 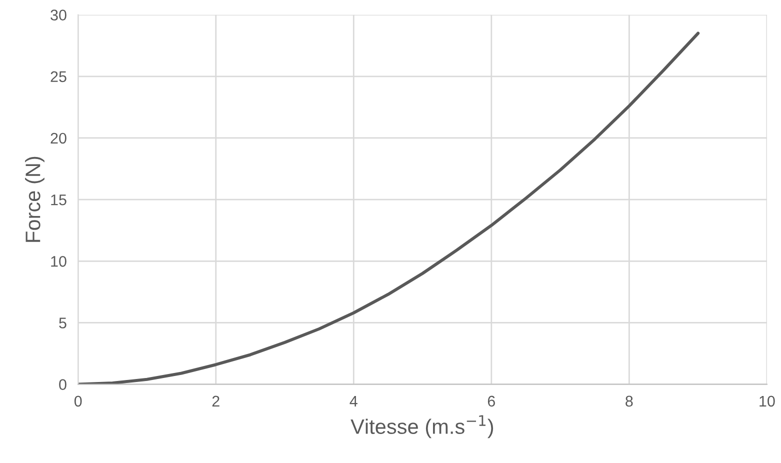 What do you see at coordinates (216, 401) in the screenshot?
I see `x-tick-label: 2` at bounding box center [216, 401].